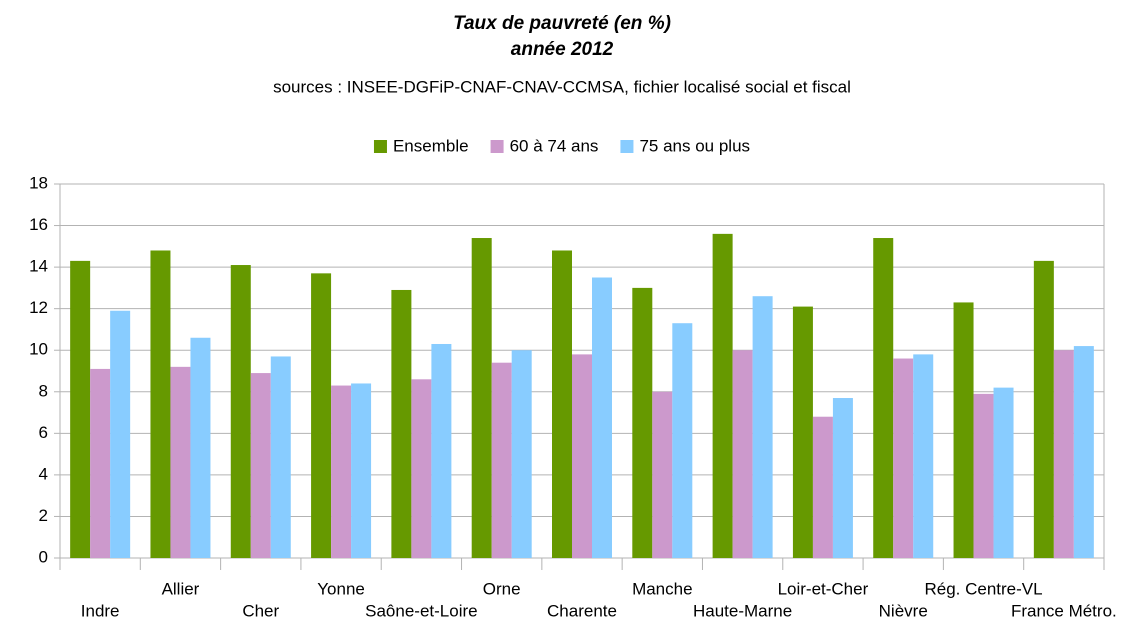 The width and height of the screenshot is (1124, 619). Describe the element at coordinates (983, 588) in the screenshot. I see `x-tick-label: Rég. Centre-VL` at that location.